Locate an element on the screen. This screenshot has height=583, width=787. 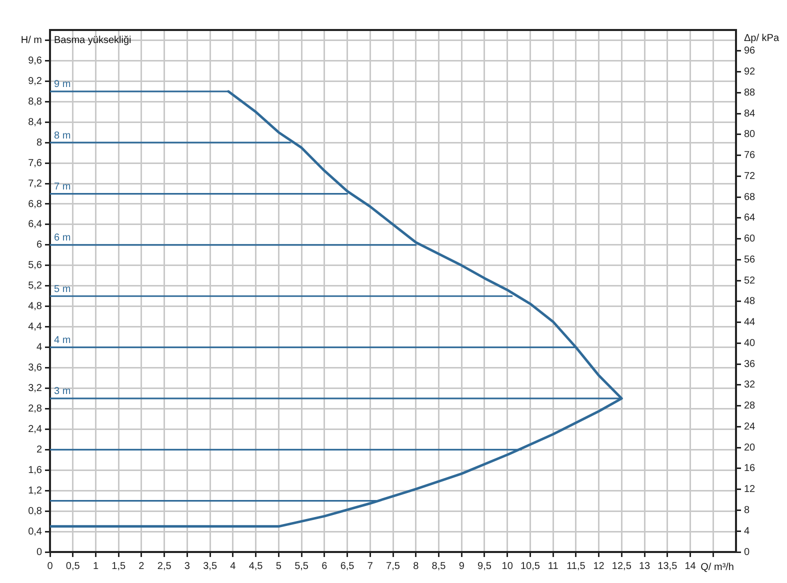
y2-tick-label: 84 is located at coordinates (750, 114).